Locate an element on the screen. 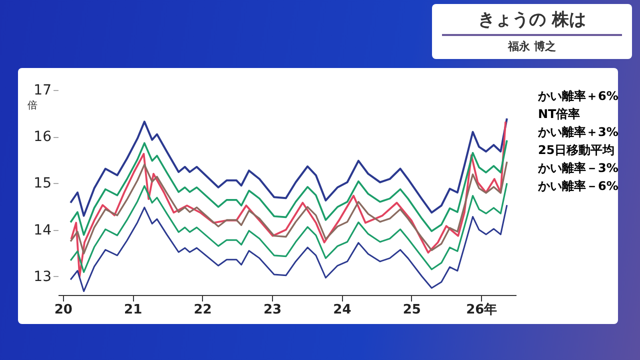 The height and width of the screenshot is (360, 640). x-tick-label: 26年 is located at coordinates (482, 310).